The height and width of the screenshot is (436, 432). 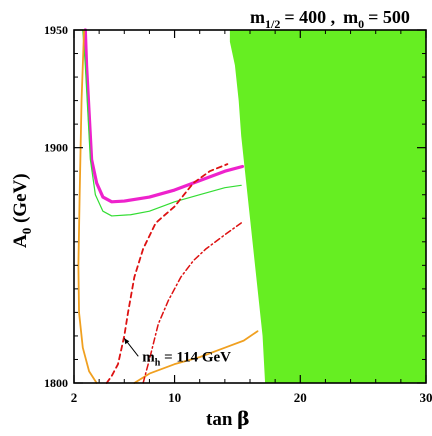 I want to click on x-tick-label: 30, so click(x=426, y=397).